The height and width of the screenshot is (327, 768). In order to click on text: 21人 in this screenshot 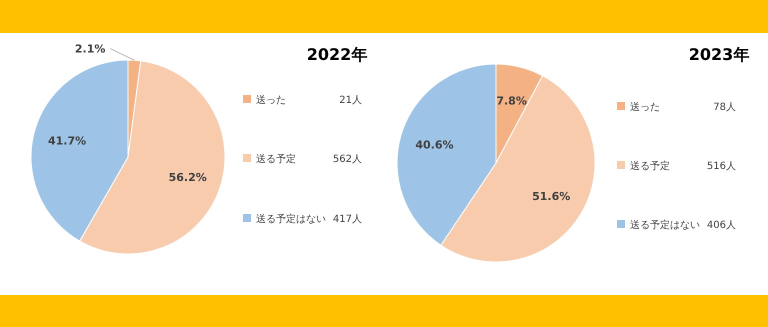, I will do `click(350, 100)`.